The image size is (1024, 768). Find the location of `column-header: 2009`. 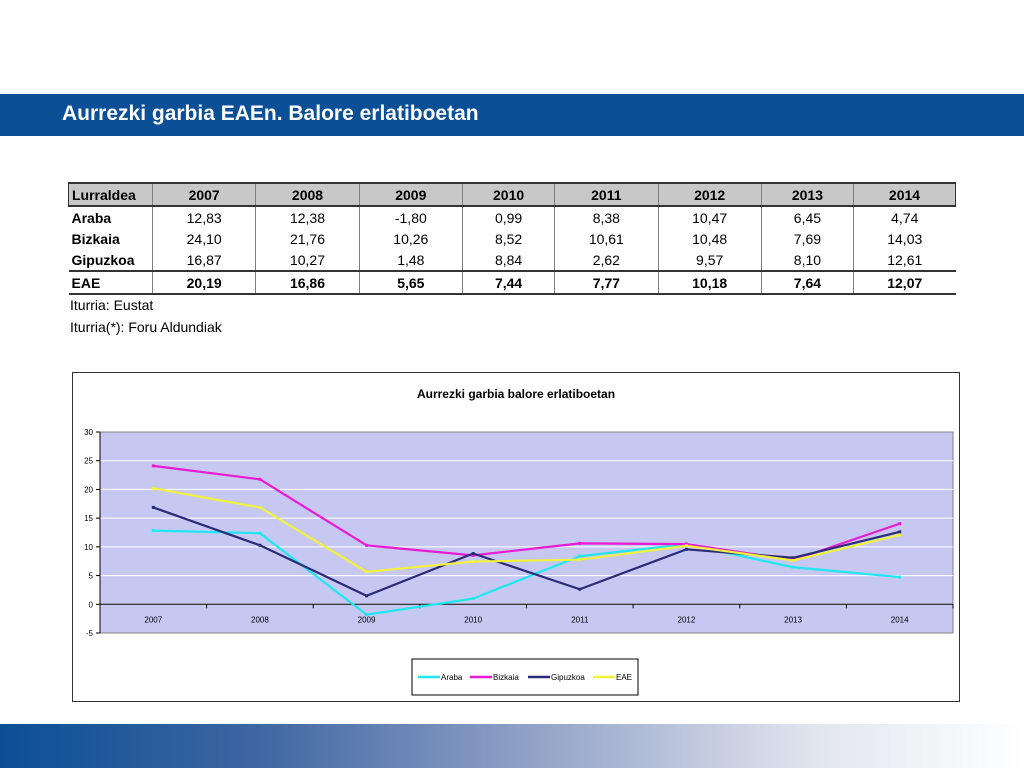

column-header: 2009 is located at coordinates (410, 194).